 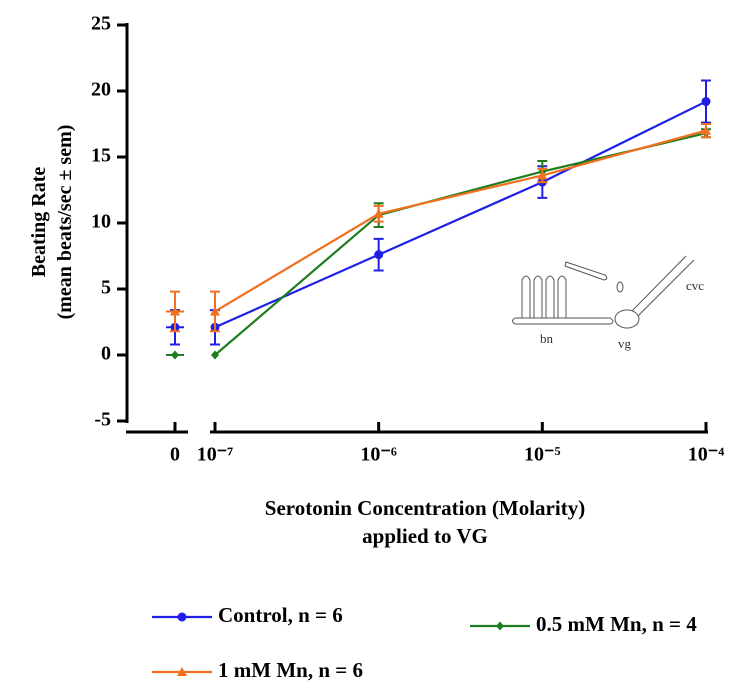 What do you see at coordinates (101, 222) in the screenshot?
I see `y-tick-label: 10` at bounding box center [101, 222].